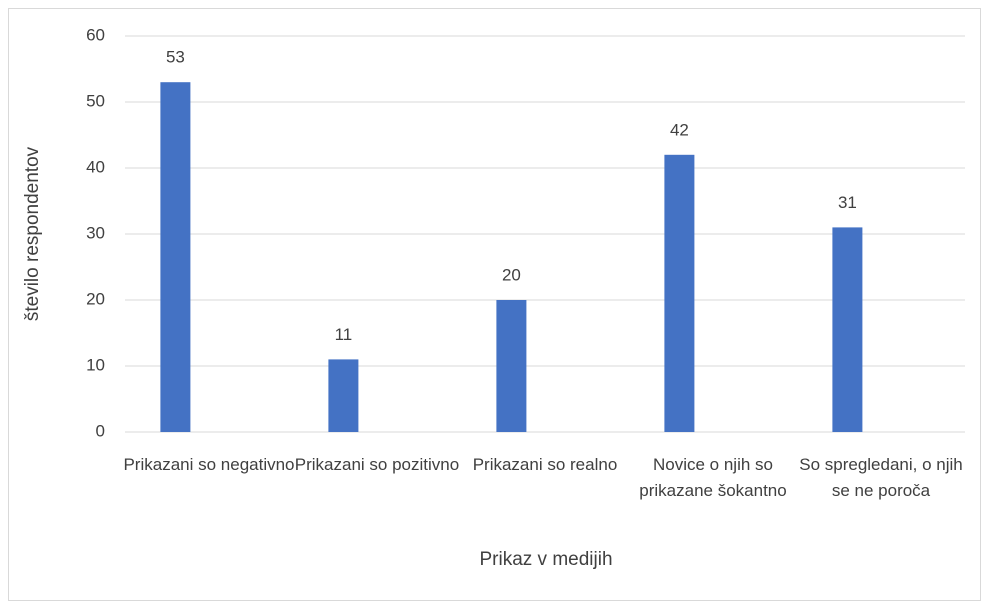 Image resolution: width=983 pixels, height=603 pixels. I want to click on y-tick-label: 50, so click(95, 100).